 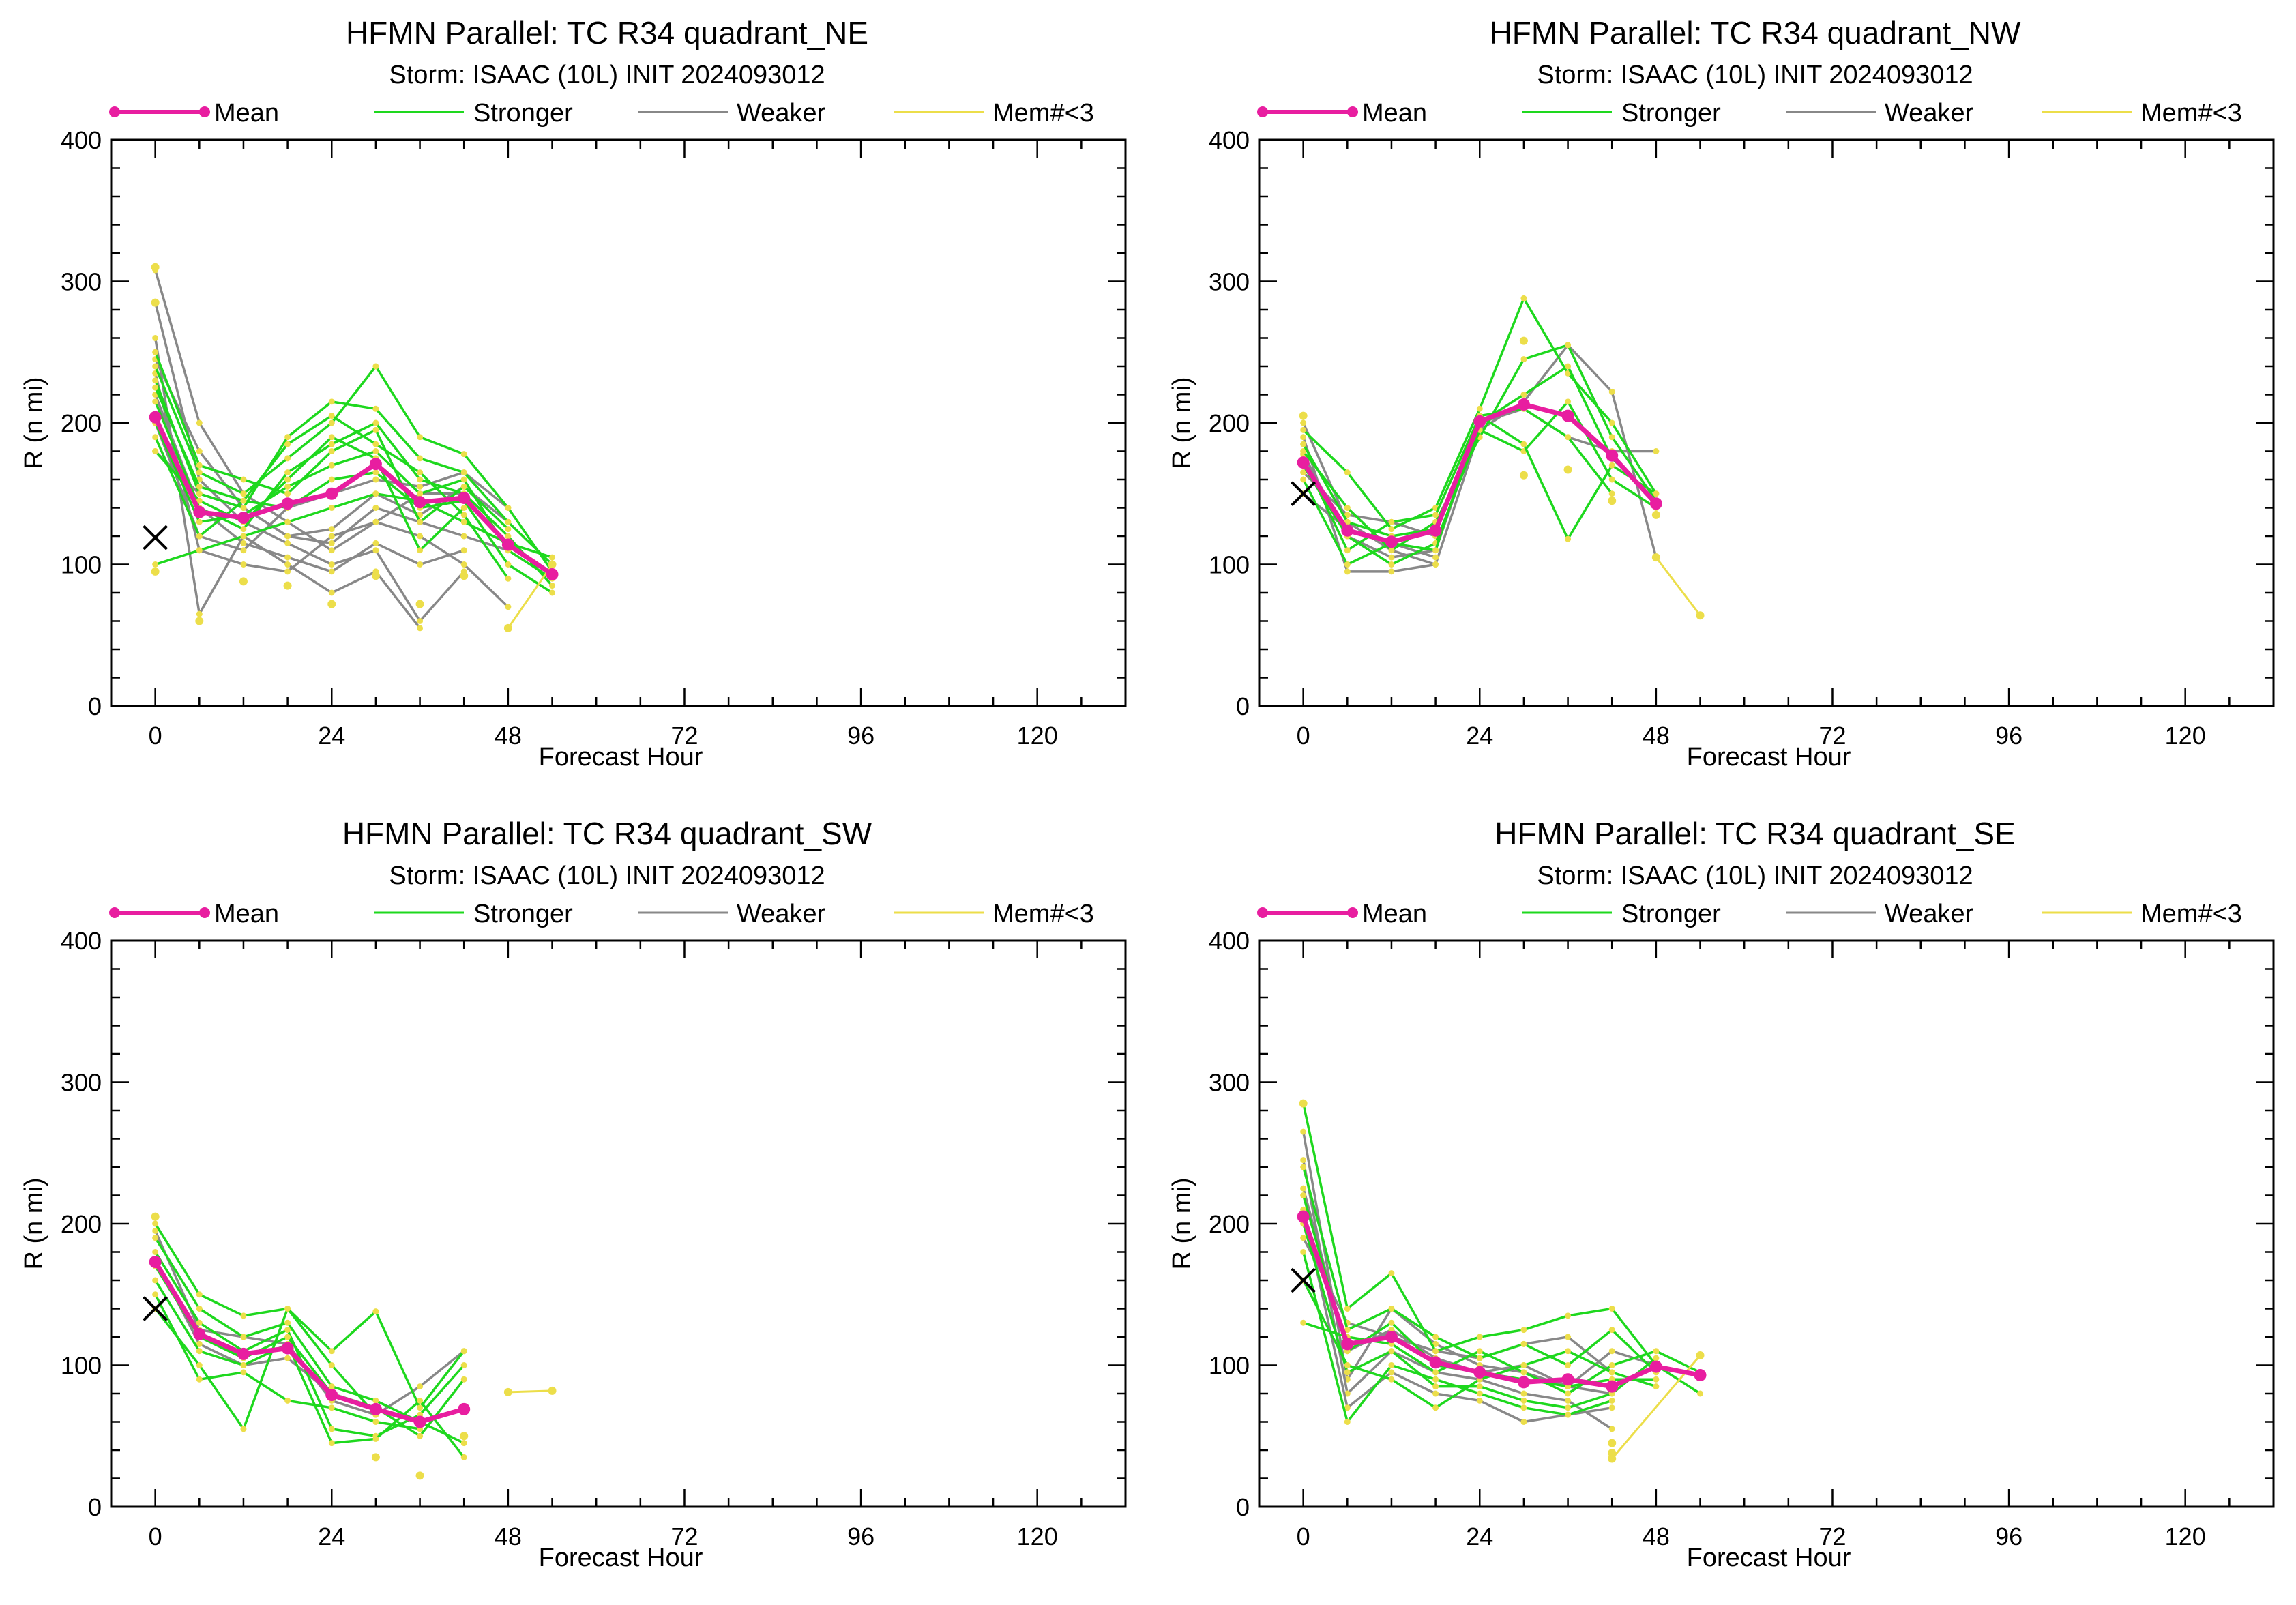 What do you see at coordinates (332, 1536) in the screenshot?
I see `x-tick-label: 24` at bounding box center [332, 1536].